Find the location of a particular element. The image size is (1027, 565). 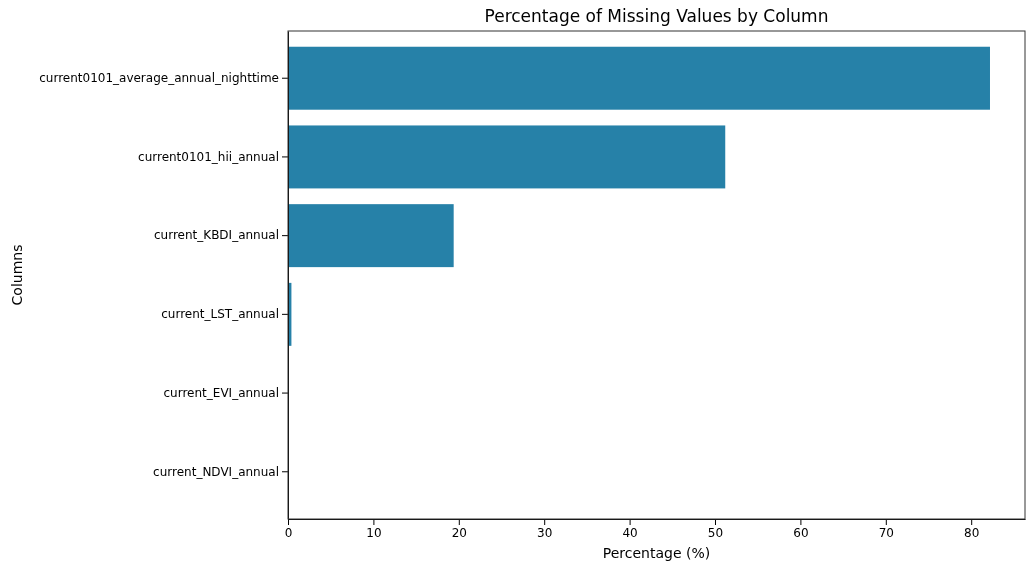

x-axis-title: Percentage (%) is located at coordinates (656, 553).